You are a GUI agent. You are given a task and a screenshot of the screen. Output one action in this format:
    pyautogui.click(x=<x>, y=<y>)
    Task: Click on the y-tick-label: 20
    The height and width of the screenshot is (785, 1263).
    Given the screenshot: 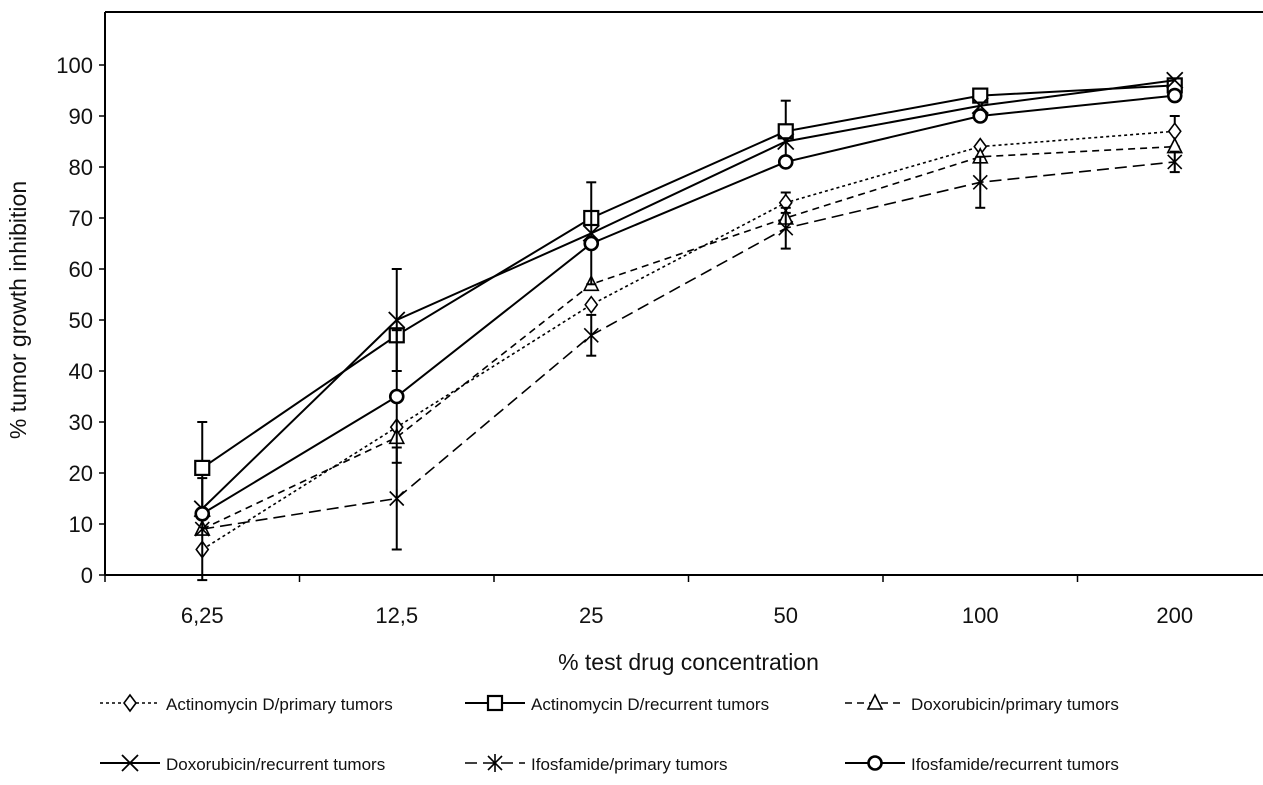 What is the action you would take?
    pyautogui.click(x=81, y=473)
    